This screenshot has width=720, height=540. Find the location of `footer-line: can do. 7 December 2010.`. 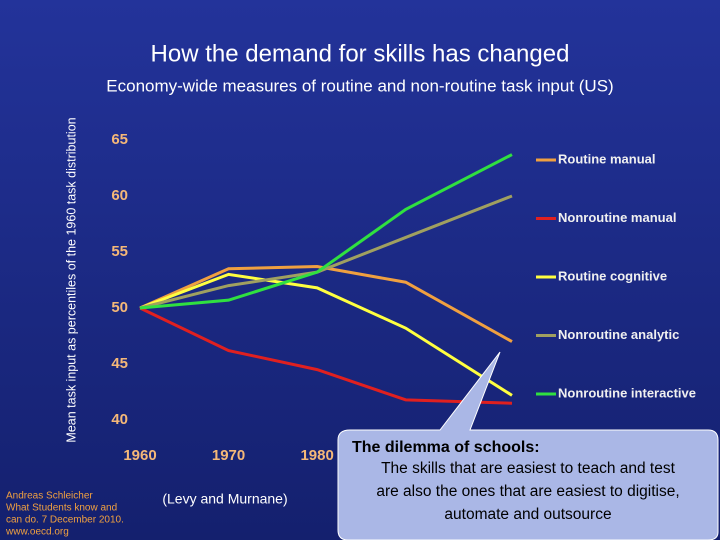

footer-line: can do. 7 December 2010. is located at coordinates (65, 520).